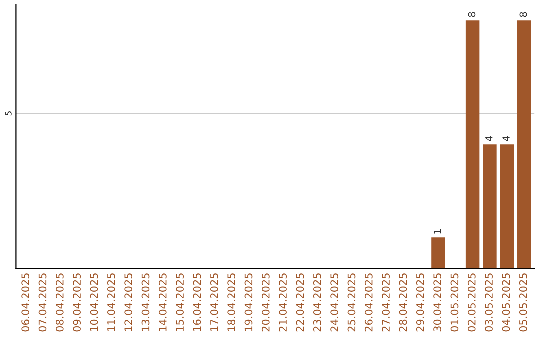 Image resolution: width=540 pixels, height=340 pixels. What do you see at coordinates (523, 303) in the screenshot?
I see `x-tick-label: 05.05.2025` at bounding box center [523, 303].